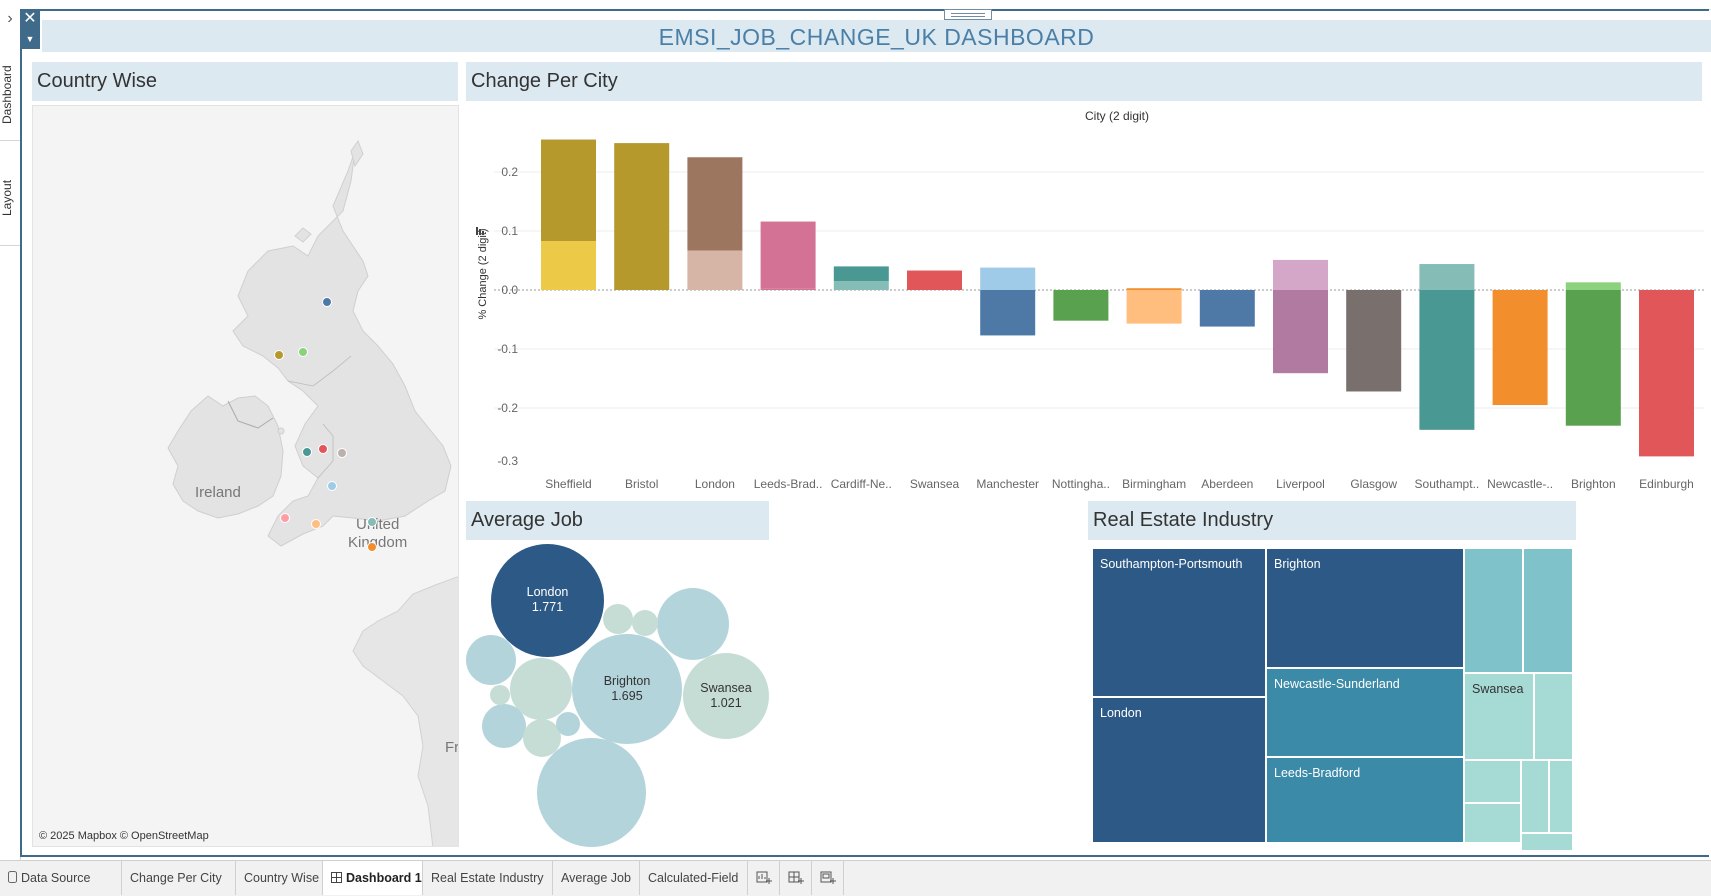  Describe the element at coordinates (7, 95) in the screenshot. I see `side-tab-dashboard: Dashboard` at that location.